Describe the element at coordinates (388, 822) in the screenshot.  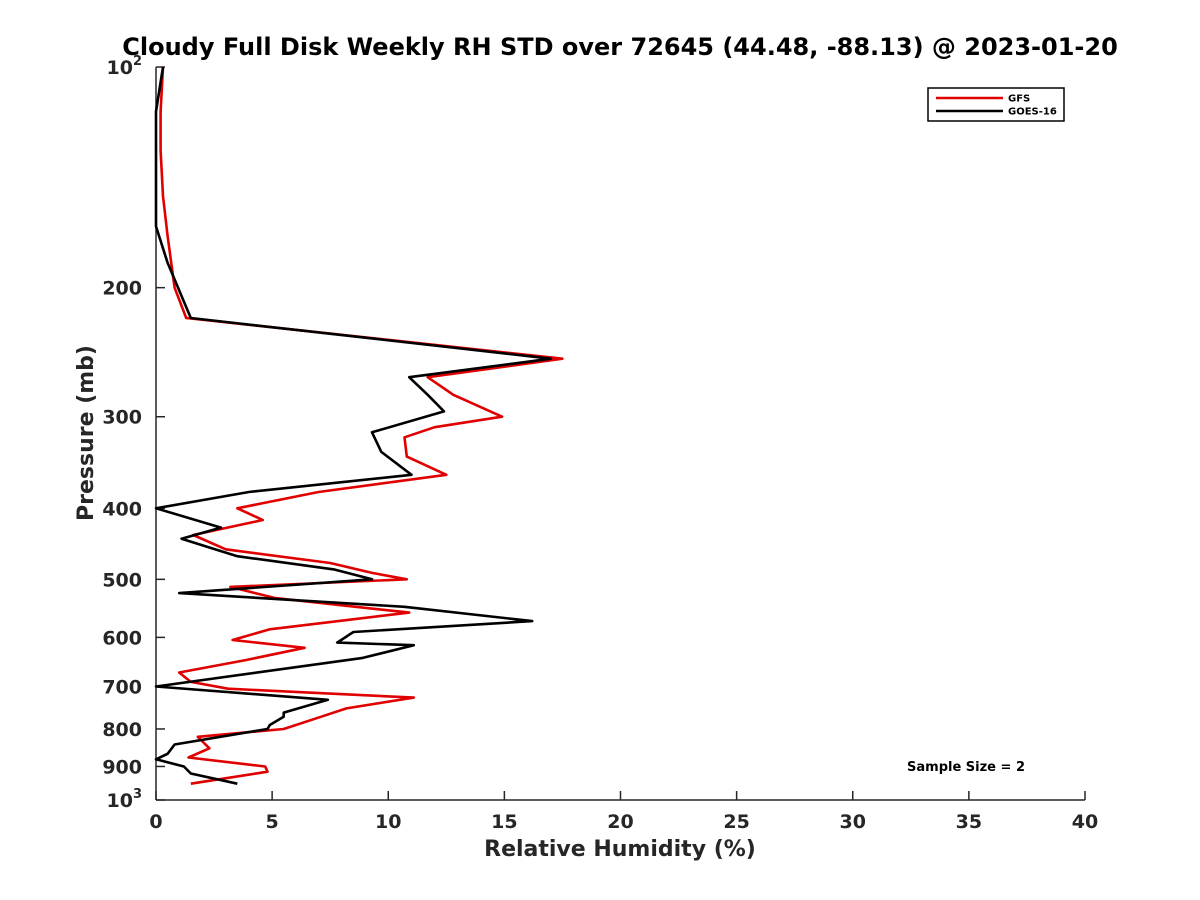
I see `x-tick-label: 10` at that location.